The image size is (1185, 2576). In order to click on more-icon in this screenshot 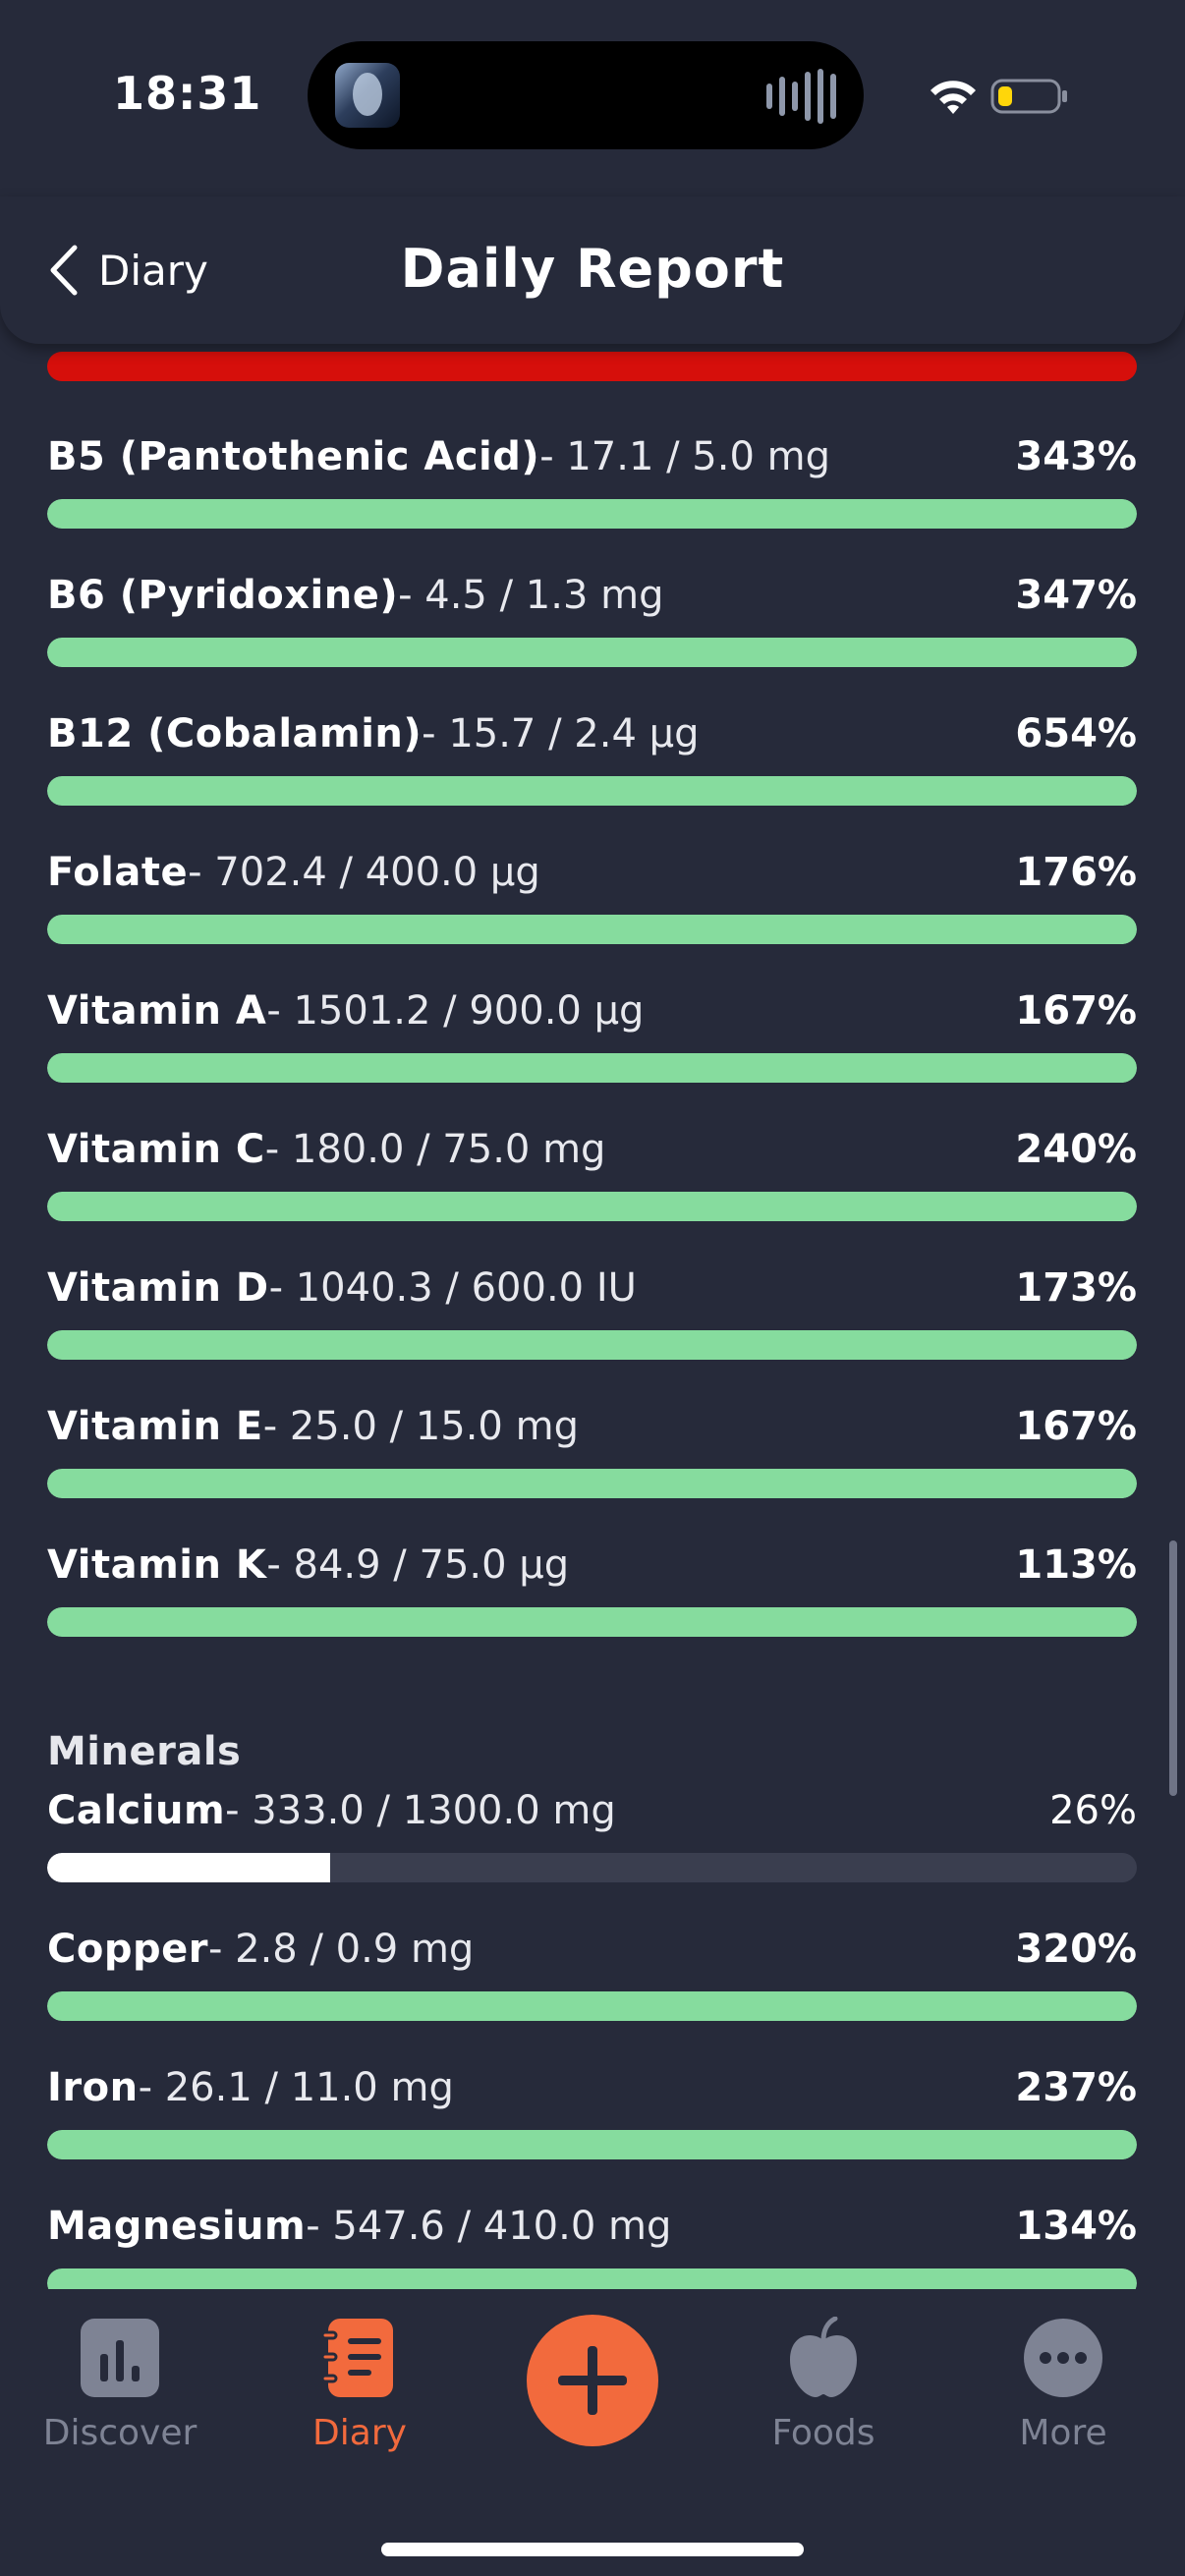, I will do `click(1063, 2358)`.